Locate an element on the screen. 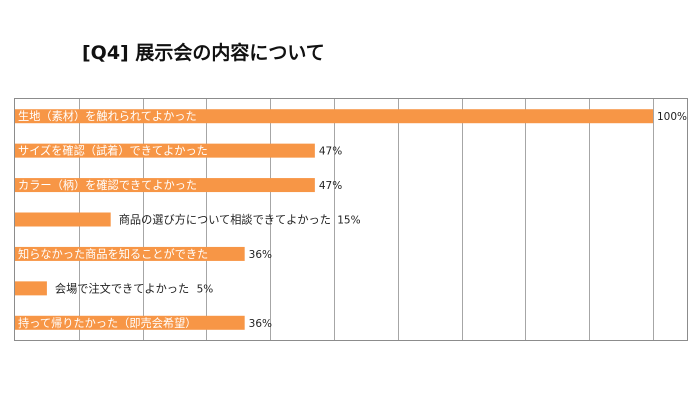 Image resolution: width=700 pixels, height=400 pixels. value-label-4: 36% is located at coordinates (260, 255).